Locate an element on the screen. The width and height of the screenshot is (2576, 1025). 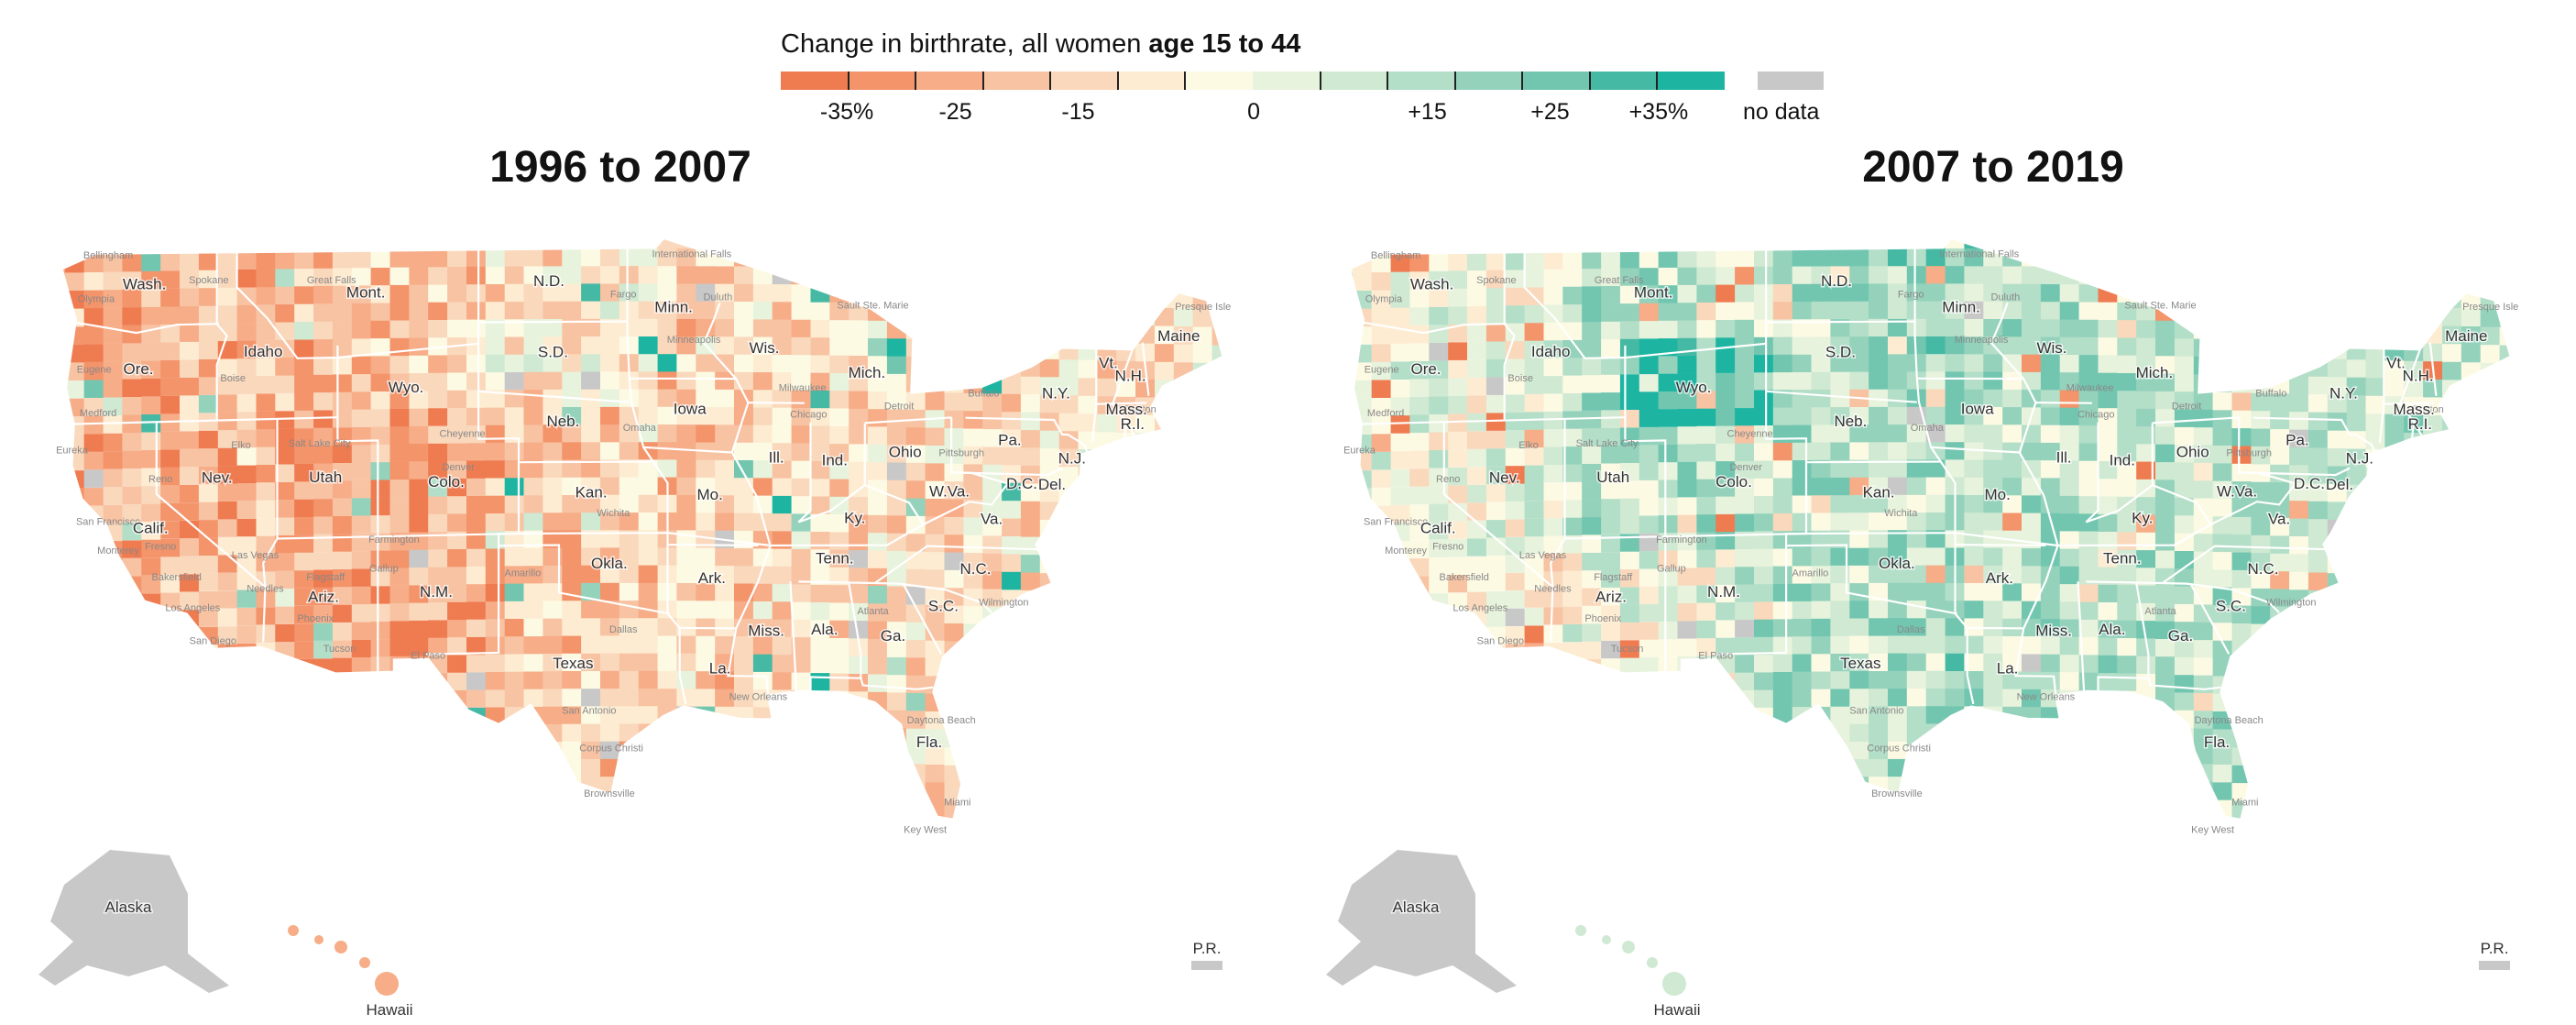
state-label: Miss. is located at coordinates (766, 631).